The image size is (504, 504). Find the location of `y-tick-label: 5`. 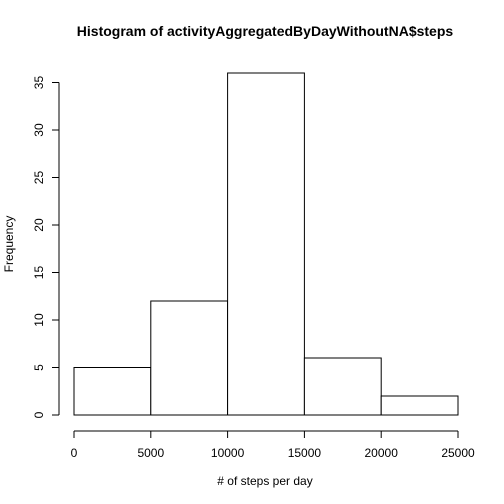

y-tick-label: 5 is located at coordinates (39, 367).